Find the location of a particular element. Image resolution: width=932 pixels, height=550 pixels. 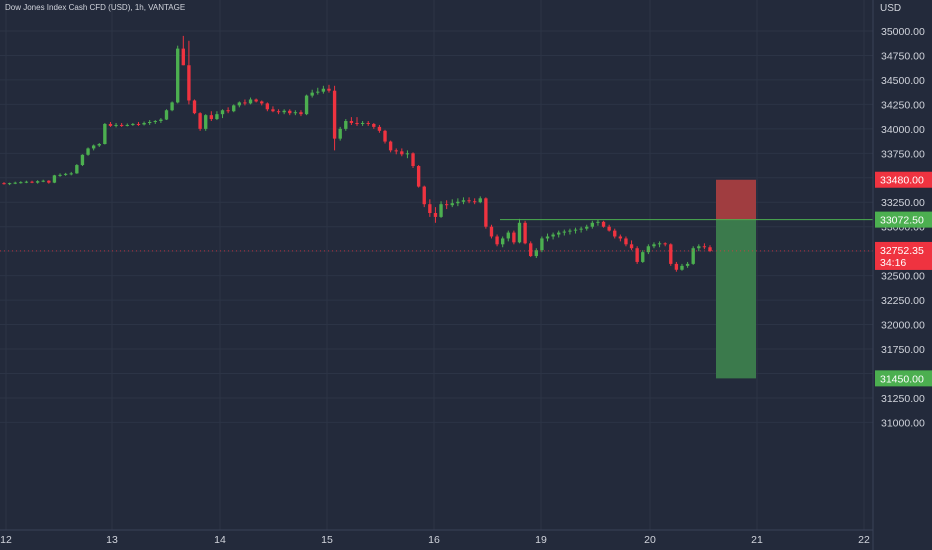

price-tick-label: 34750.00 is located at coordinates (903, 56).